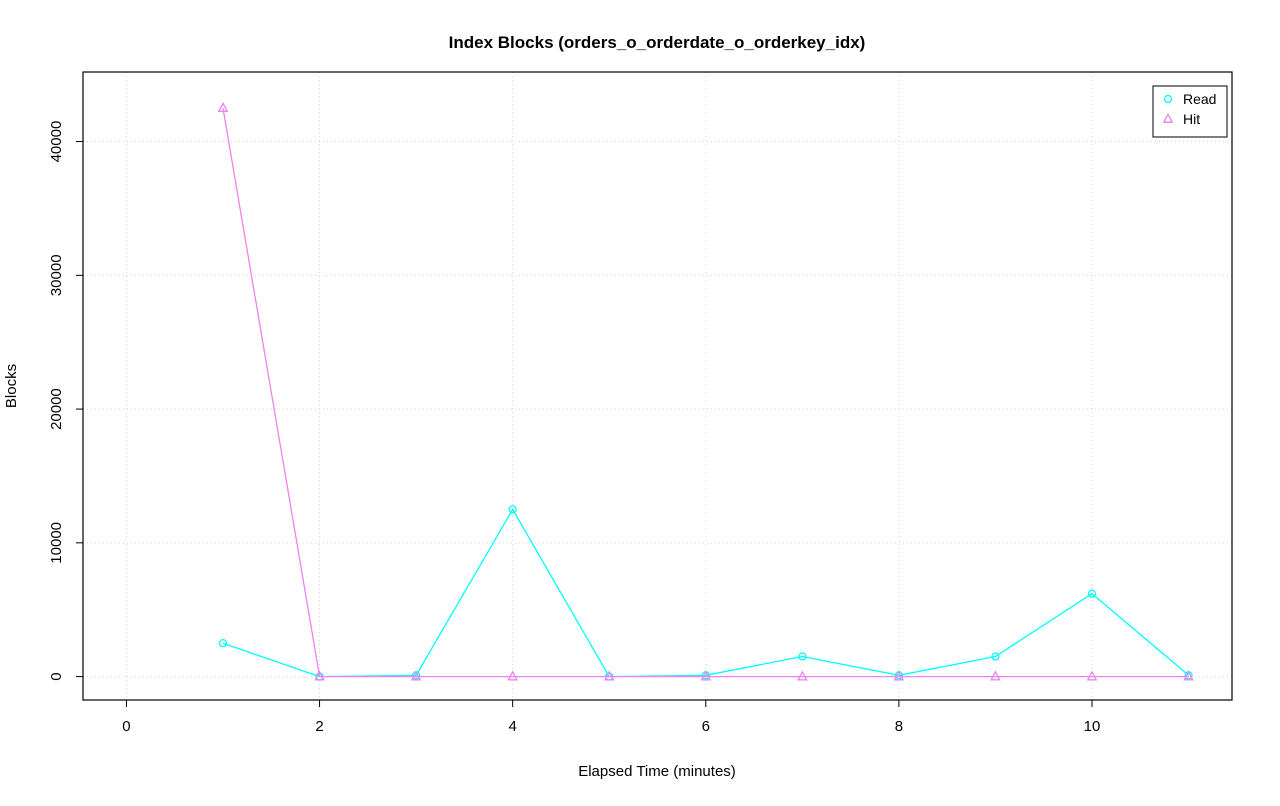 The image size is (1280, 806). Describe the element at coordinates (706, 726) in the screenshot. I see `x-tick-label: 6` at that location.